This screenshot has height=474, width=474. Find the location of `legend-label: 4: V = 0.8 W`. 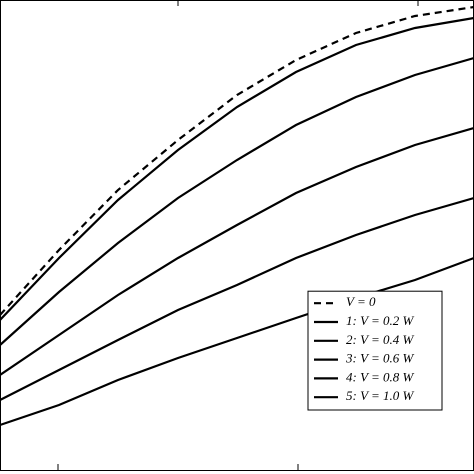

legend-label: 4: V = 0.8 W is located at coordinates (380, 376).